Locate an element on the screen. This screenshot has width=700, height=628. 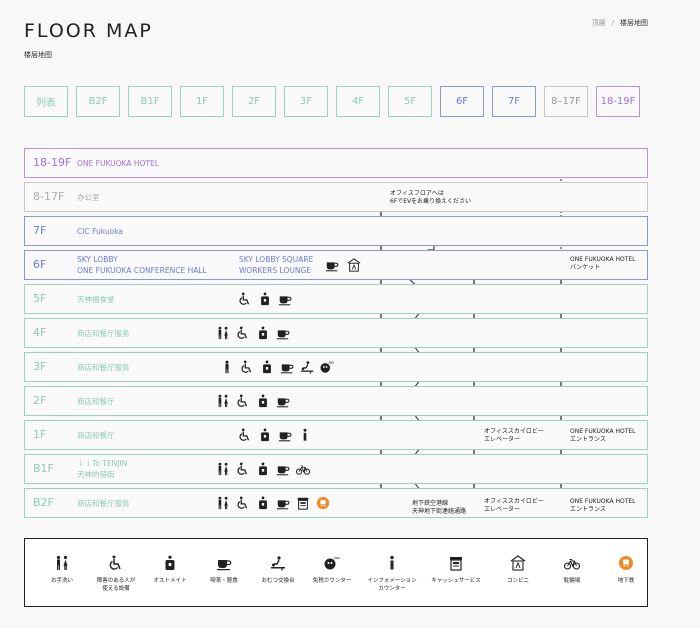
floor-name-line: ONE FUKUOKA CONFERENCE HALL is located at coordinates (142, 270).